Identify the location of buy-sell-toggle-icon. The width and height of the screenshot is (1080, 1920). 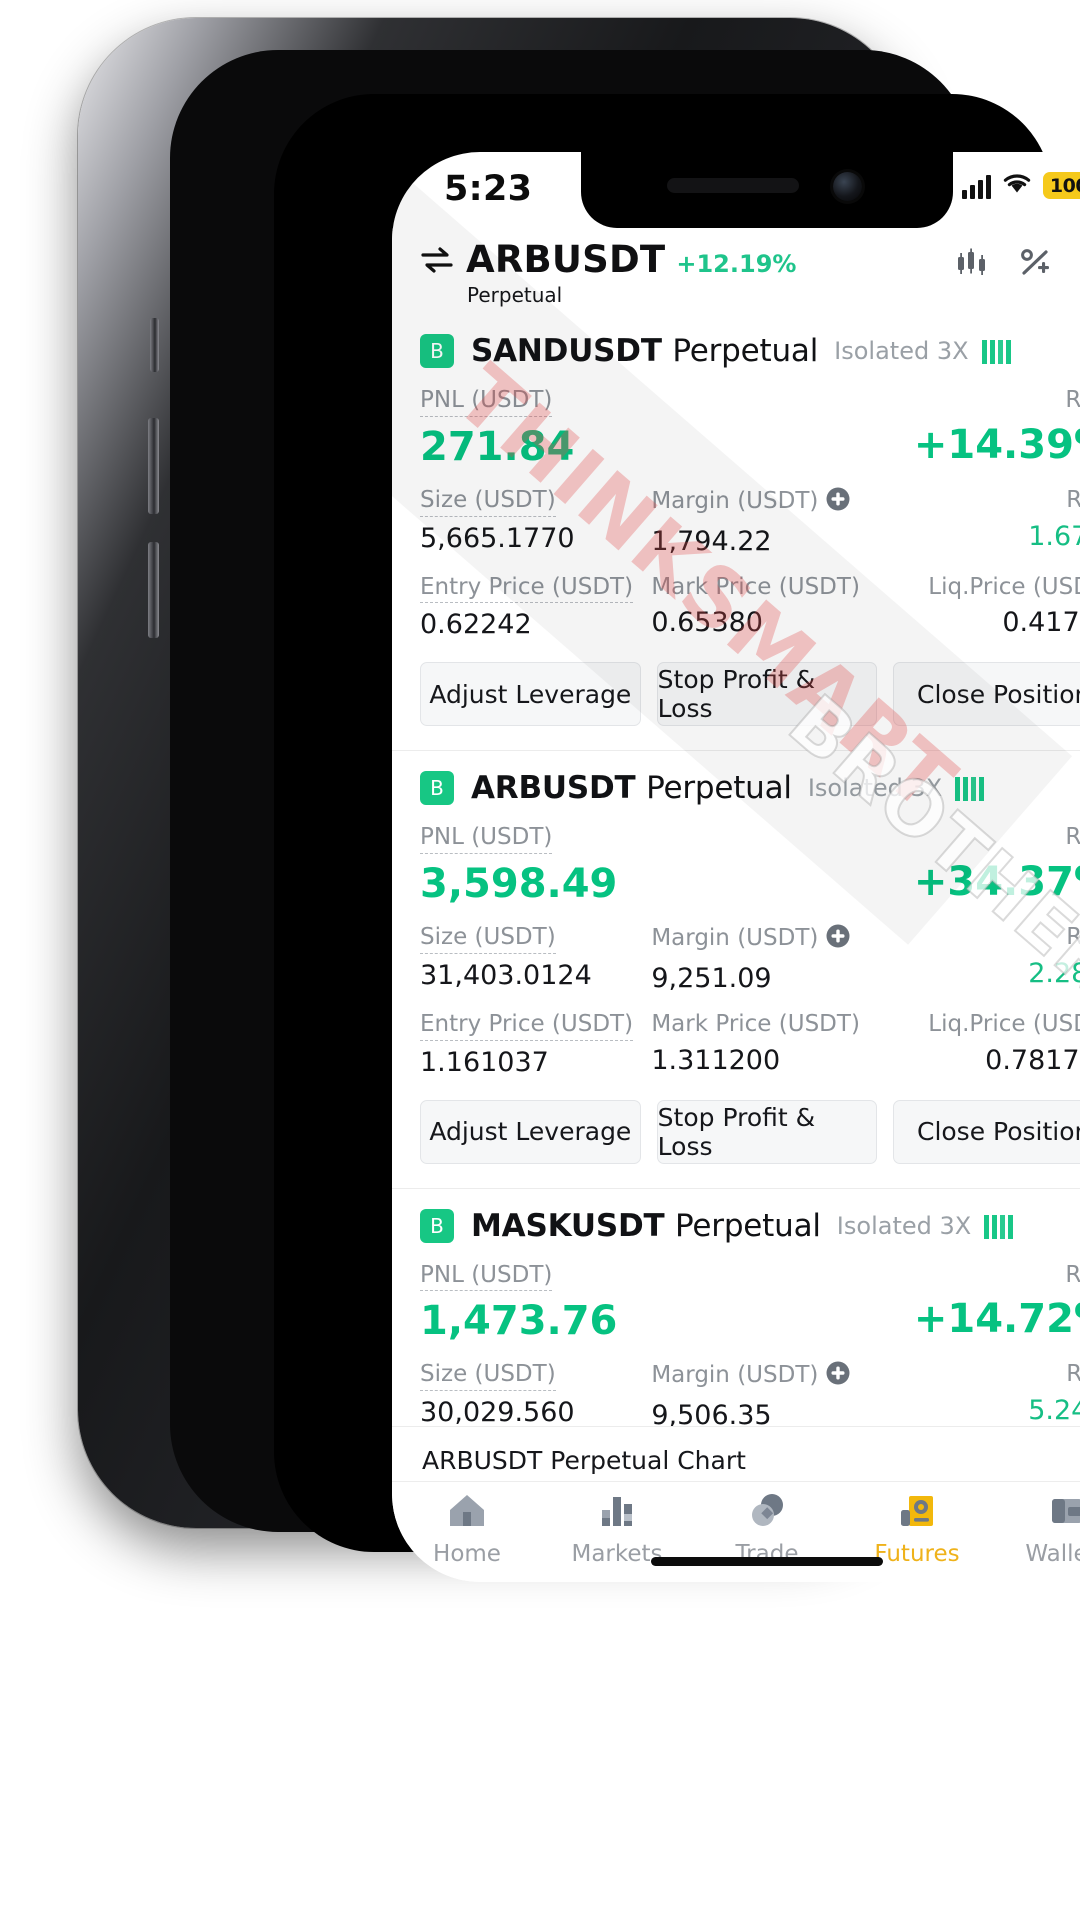
(1036, 265).